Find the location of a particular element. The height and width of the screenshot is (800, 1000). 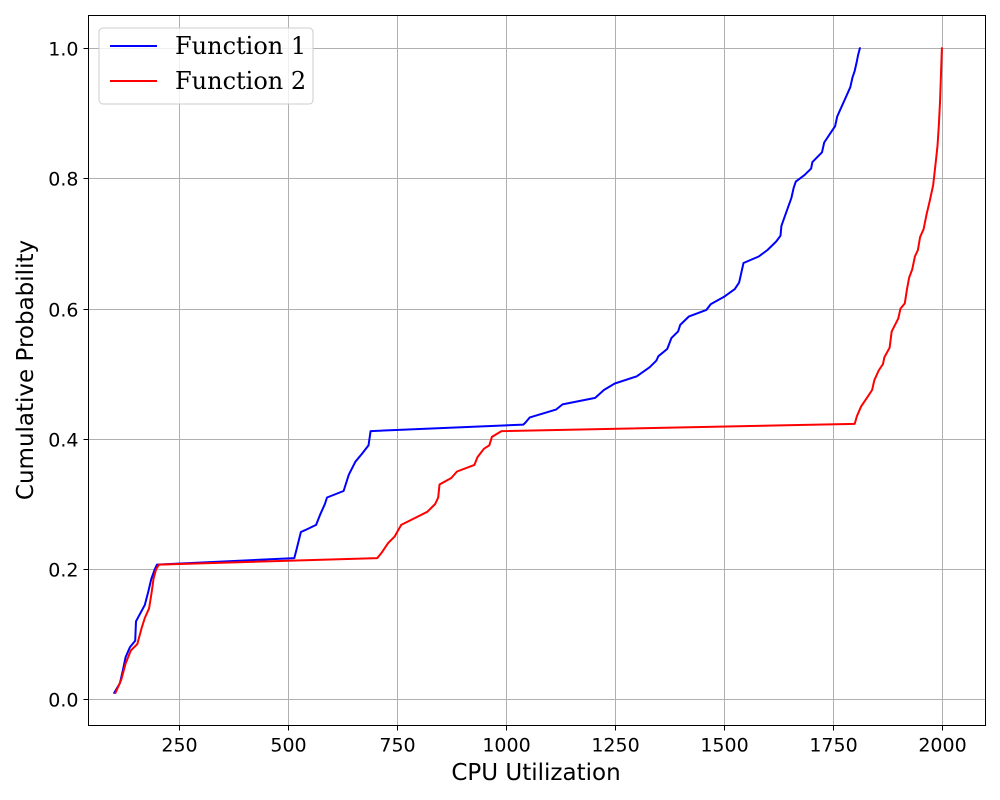

legend: Function 1 Function 2 is located at coordinates (206, 66).